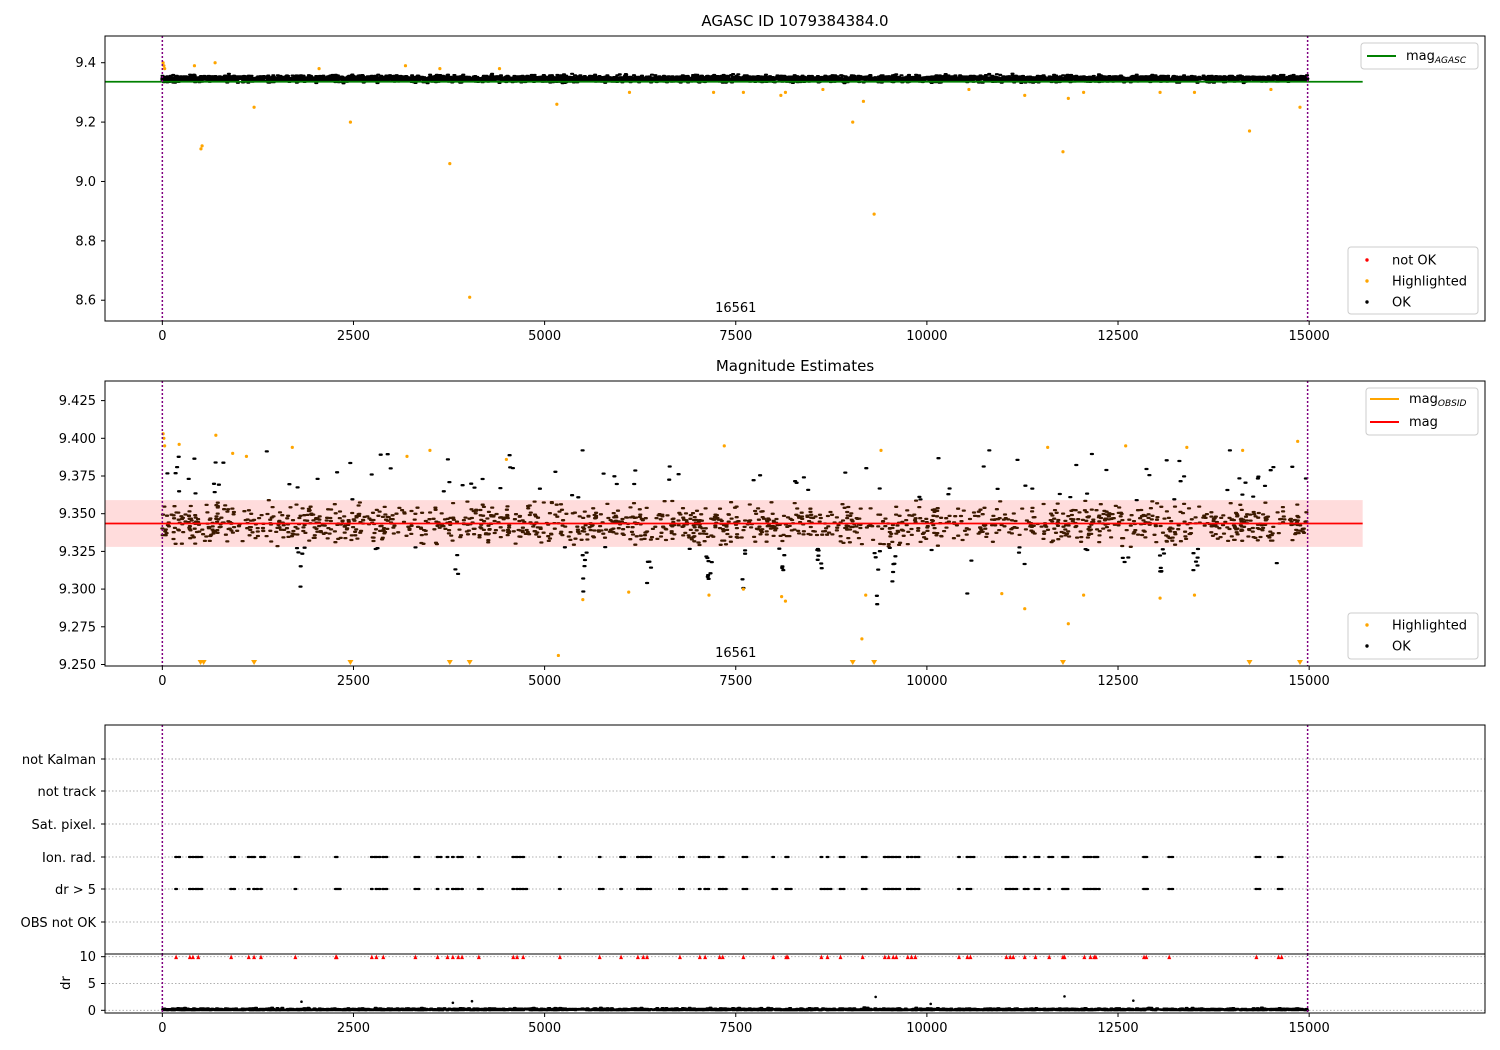 This screenshot has height=1050, width=1500. I want to click on y-tick-label: 9.4, so click(85, 63).